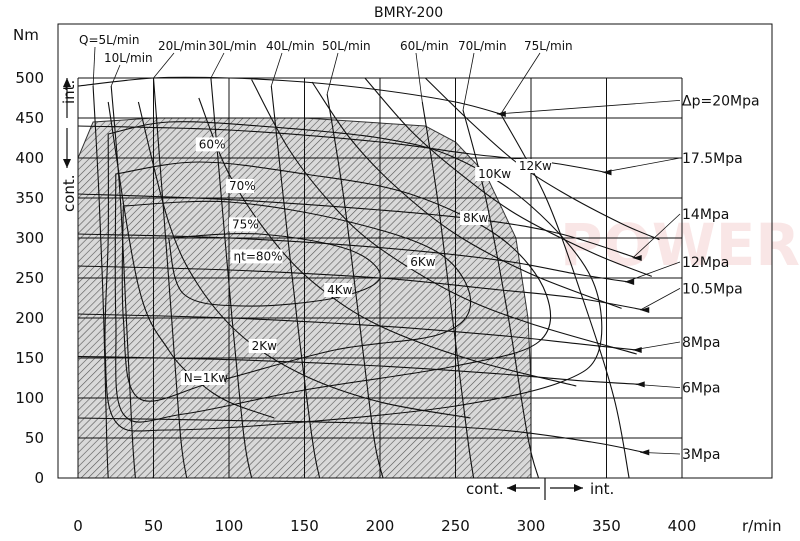 The height and width of the screenshot is (541, 800). What do you see at coordinates (701, 389) in the screenshot?
I see `pressure-label-6: 6Mpa` at bounding box center [701, 389].